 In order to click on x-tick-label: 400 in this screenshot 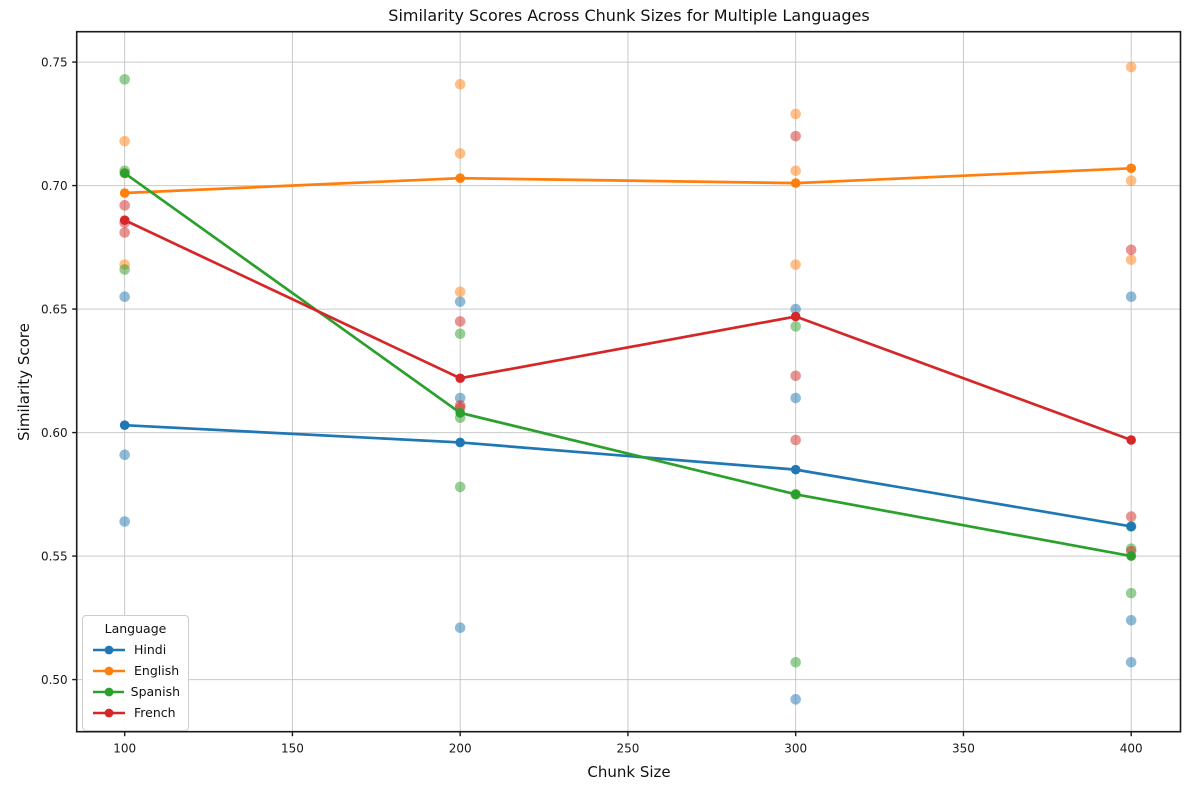, I will do `click(1131, 749)`.